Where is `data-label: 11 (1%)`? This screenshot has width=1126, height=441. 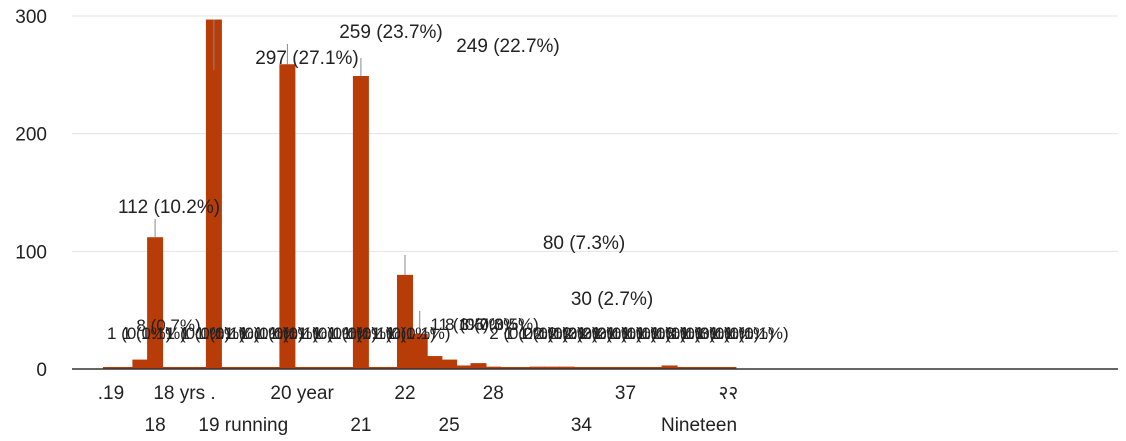 data-label: 11 (1%) is located at coordinates (459, 324).